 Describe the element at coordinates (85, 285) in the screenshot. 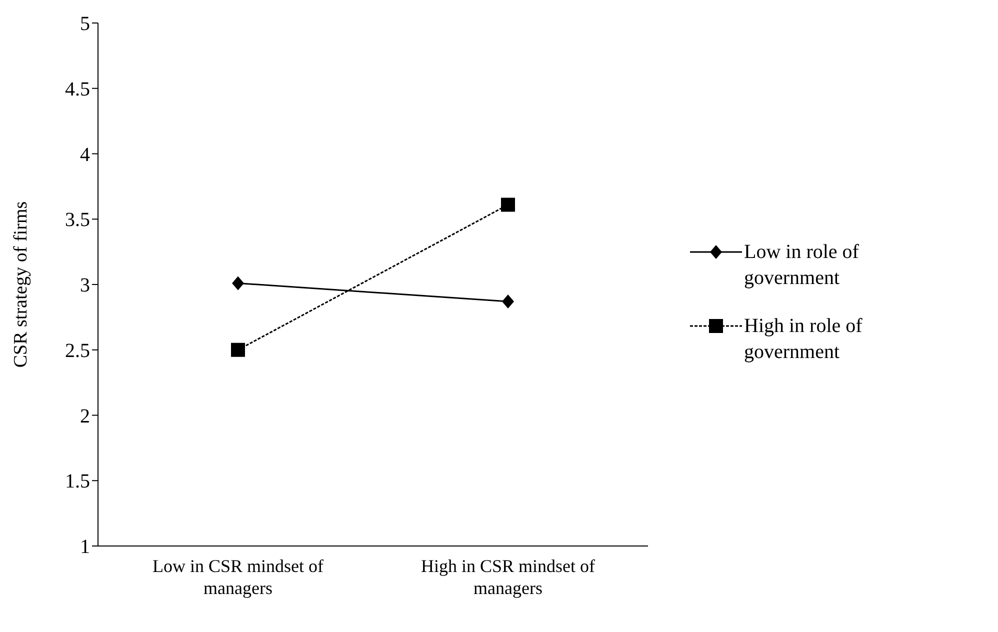

I see `y-tick-label: 3` at that location.